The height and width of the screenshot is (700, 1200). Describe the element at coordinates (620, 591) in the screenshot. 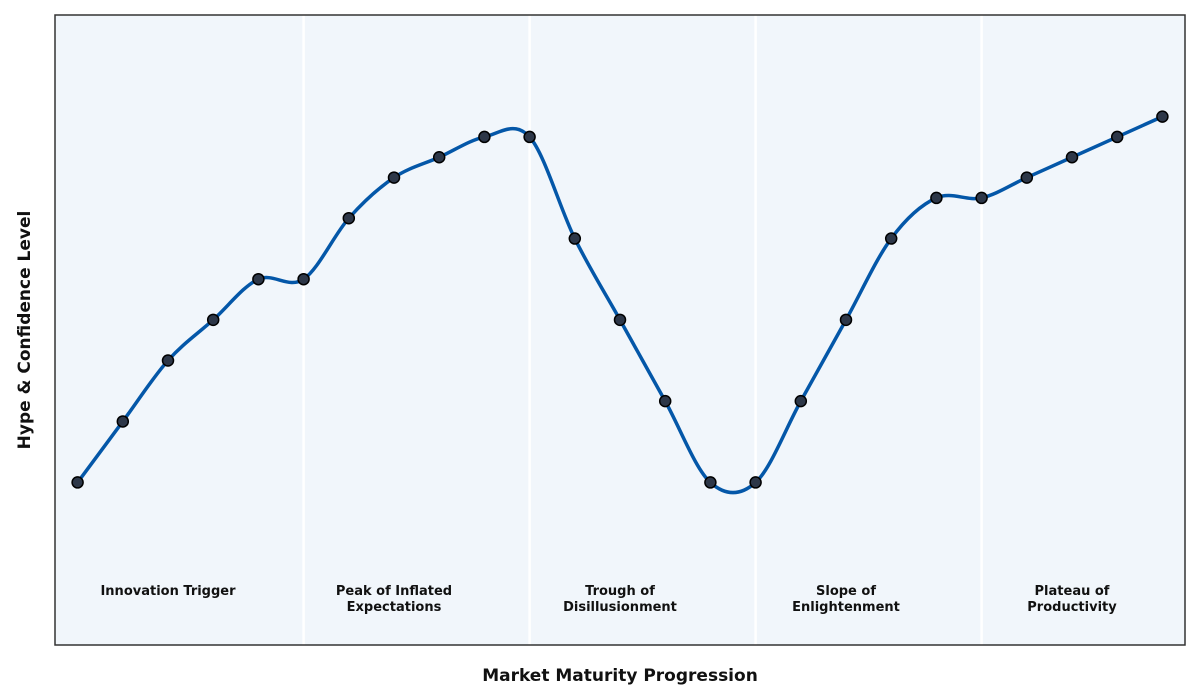

I see `phase-label-line: Trough of` at that location.